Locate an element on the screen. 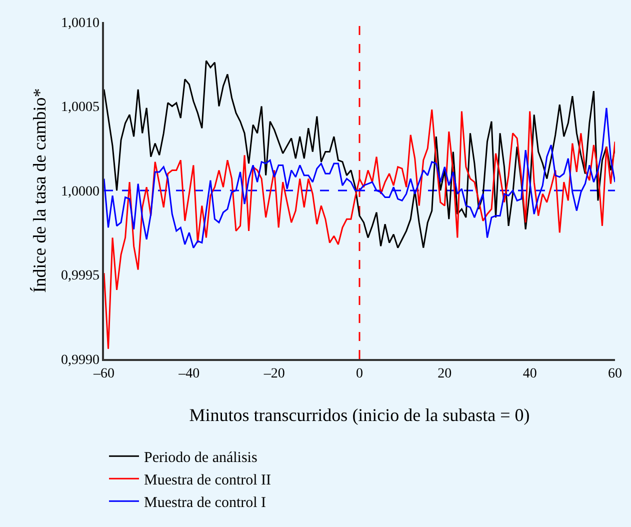 The width and height of the screenshot is (631, 527). x-tick-label: 40 is located at coordinates (529, 374).